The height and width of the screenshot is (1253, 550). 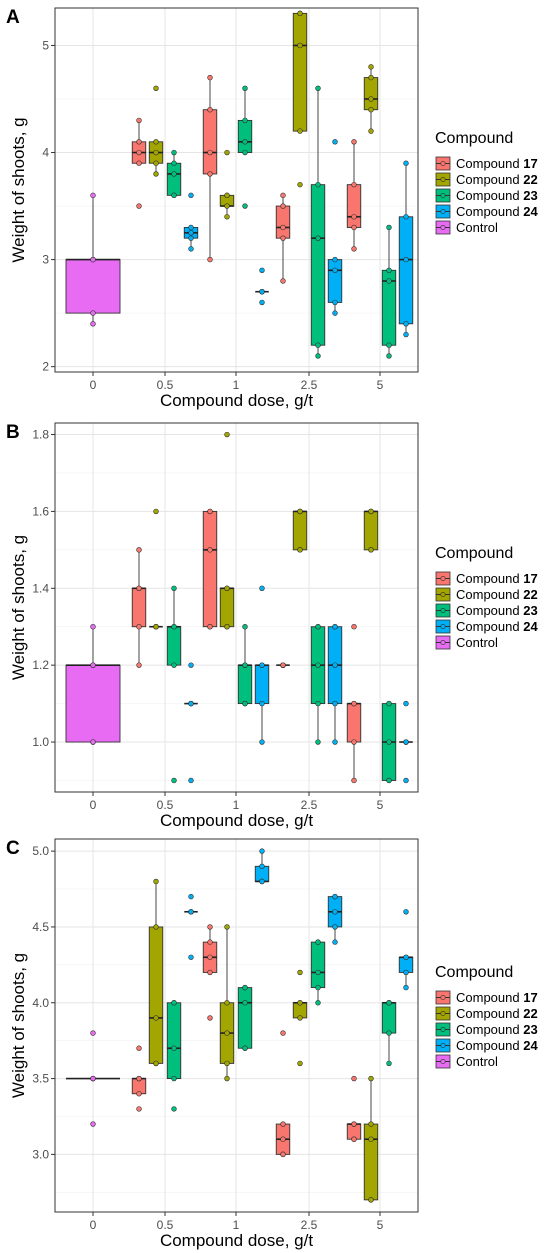 What do you see at coordinates (530, 997) in the screenshot?
I see `legend-label-number: 17` at bounding box center [530, 997].